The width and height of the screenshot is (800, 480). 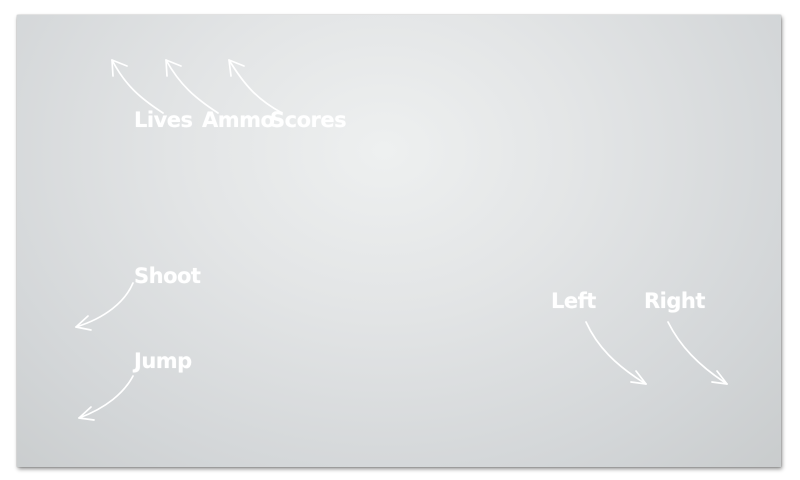 What do you see at coordinates (308, 120) in the screenshot?
I see `scores-hint-label: Scores` at bounding box center [308, 120].